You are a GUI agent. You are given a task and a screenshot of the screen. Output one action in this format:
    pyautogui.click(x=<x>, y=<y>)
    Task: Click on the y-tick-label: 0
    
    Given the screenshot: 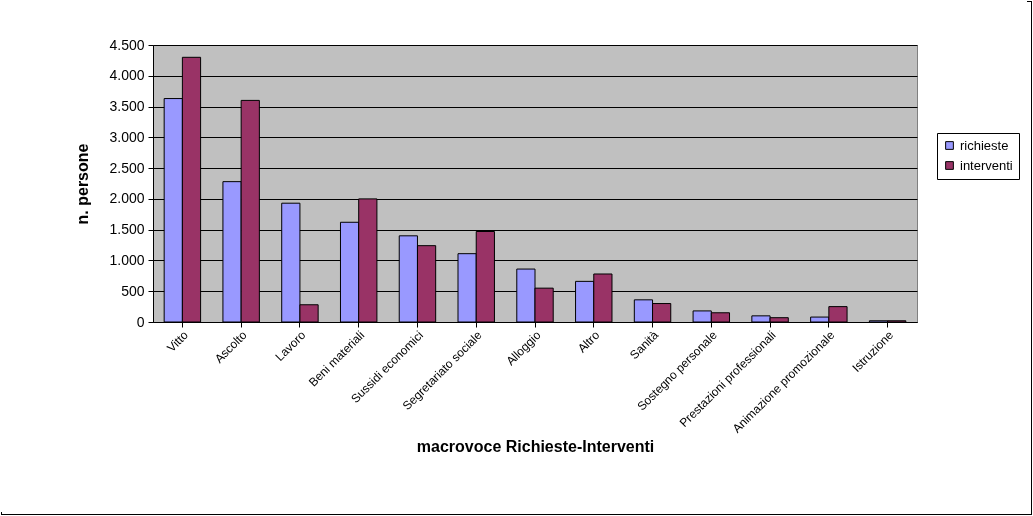 What is the action you would take?
    pyautogui.click(x=140, y=321)
    